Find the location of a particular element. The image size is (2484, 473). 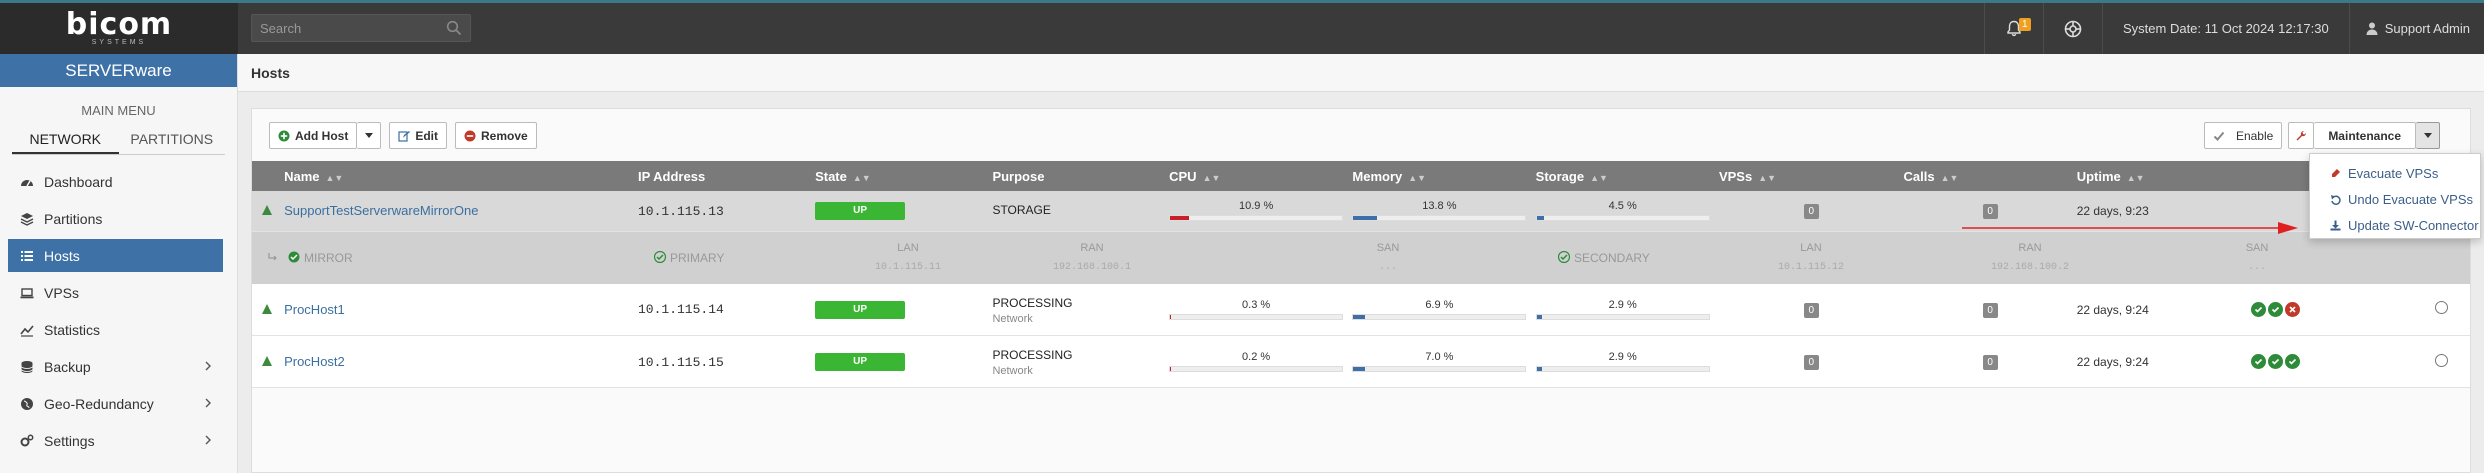

hosts-toolbar: Add Host Edit Remove is located at coordinates (403, 135).